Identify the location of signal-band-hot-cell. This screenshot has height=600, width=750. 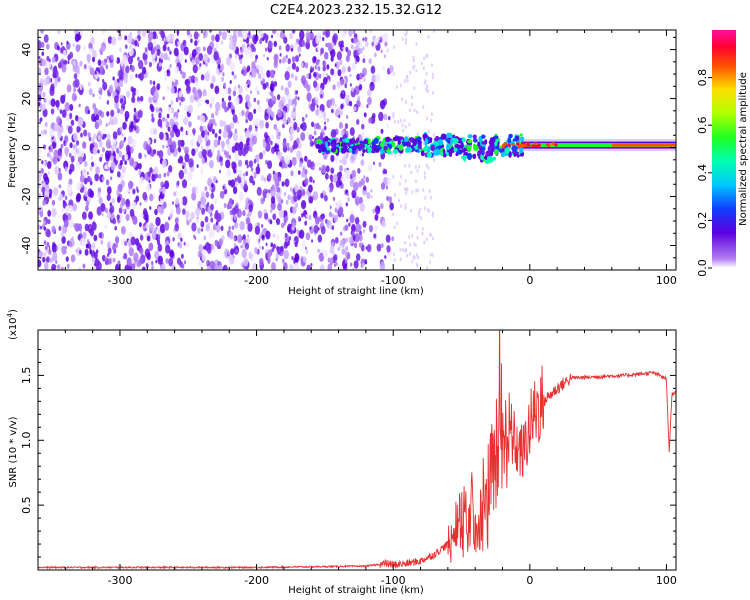
(553, 144).